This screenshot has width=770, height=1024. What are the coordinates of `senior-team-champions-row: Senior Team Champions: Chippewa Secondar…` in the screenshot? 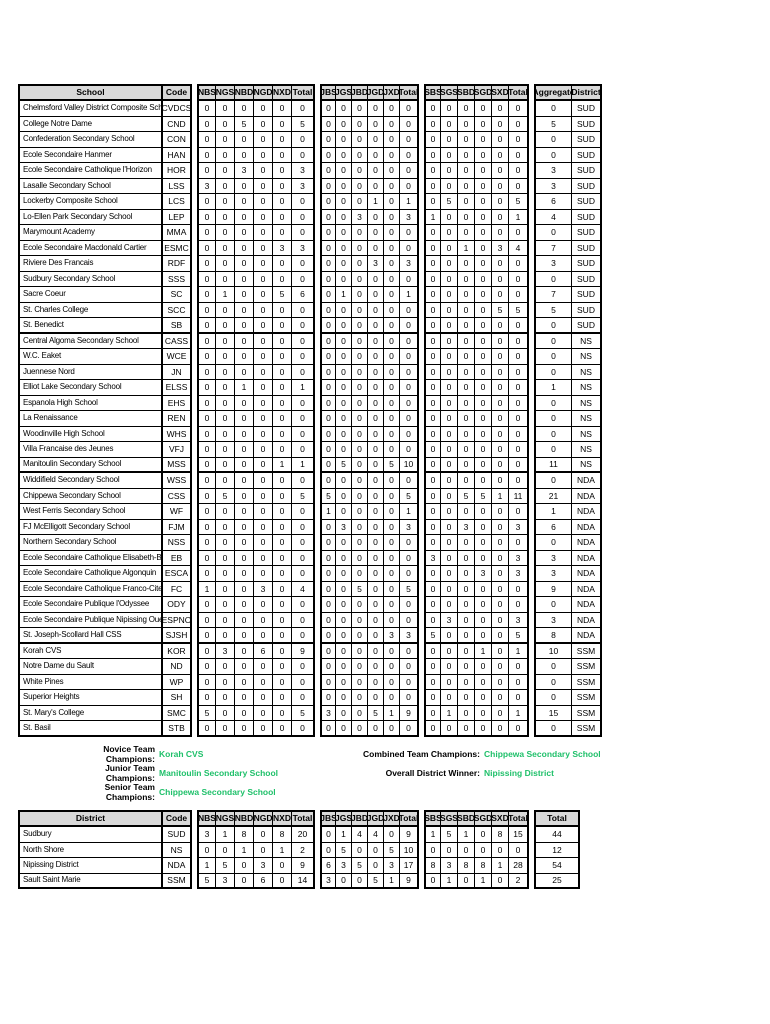 It's located at (166, 792).